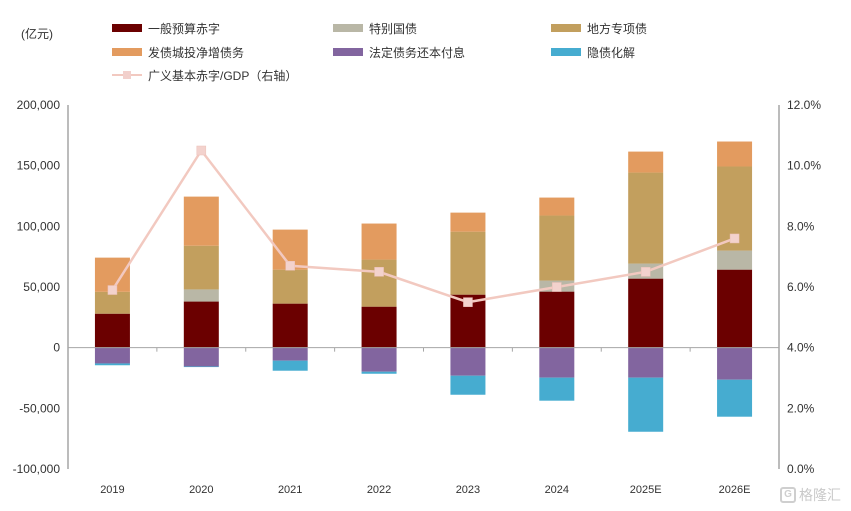 This screenshot has height=511, width=851. Describe the element at coordinates (37, 34) in the screenshot. I see `y-axis-unit-label: (亿元)` at that location.